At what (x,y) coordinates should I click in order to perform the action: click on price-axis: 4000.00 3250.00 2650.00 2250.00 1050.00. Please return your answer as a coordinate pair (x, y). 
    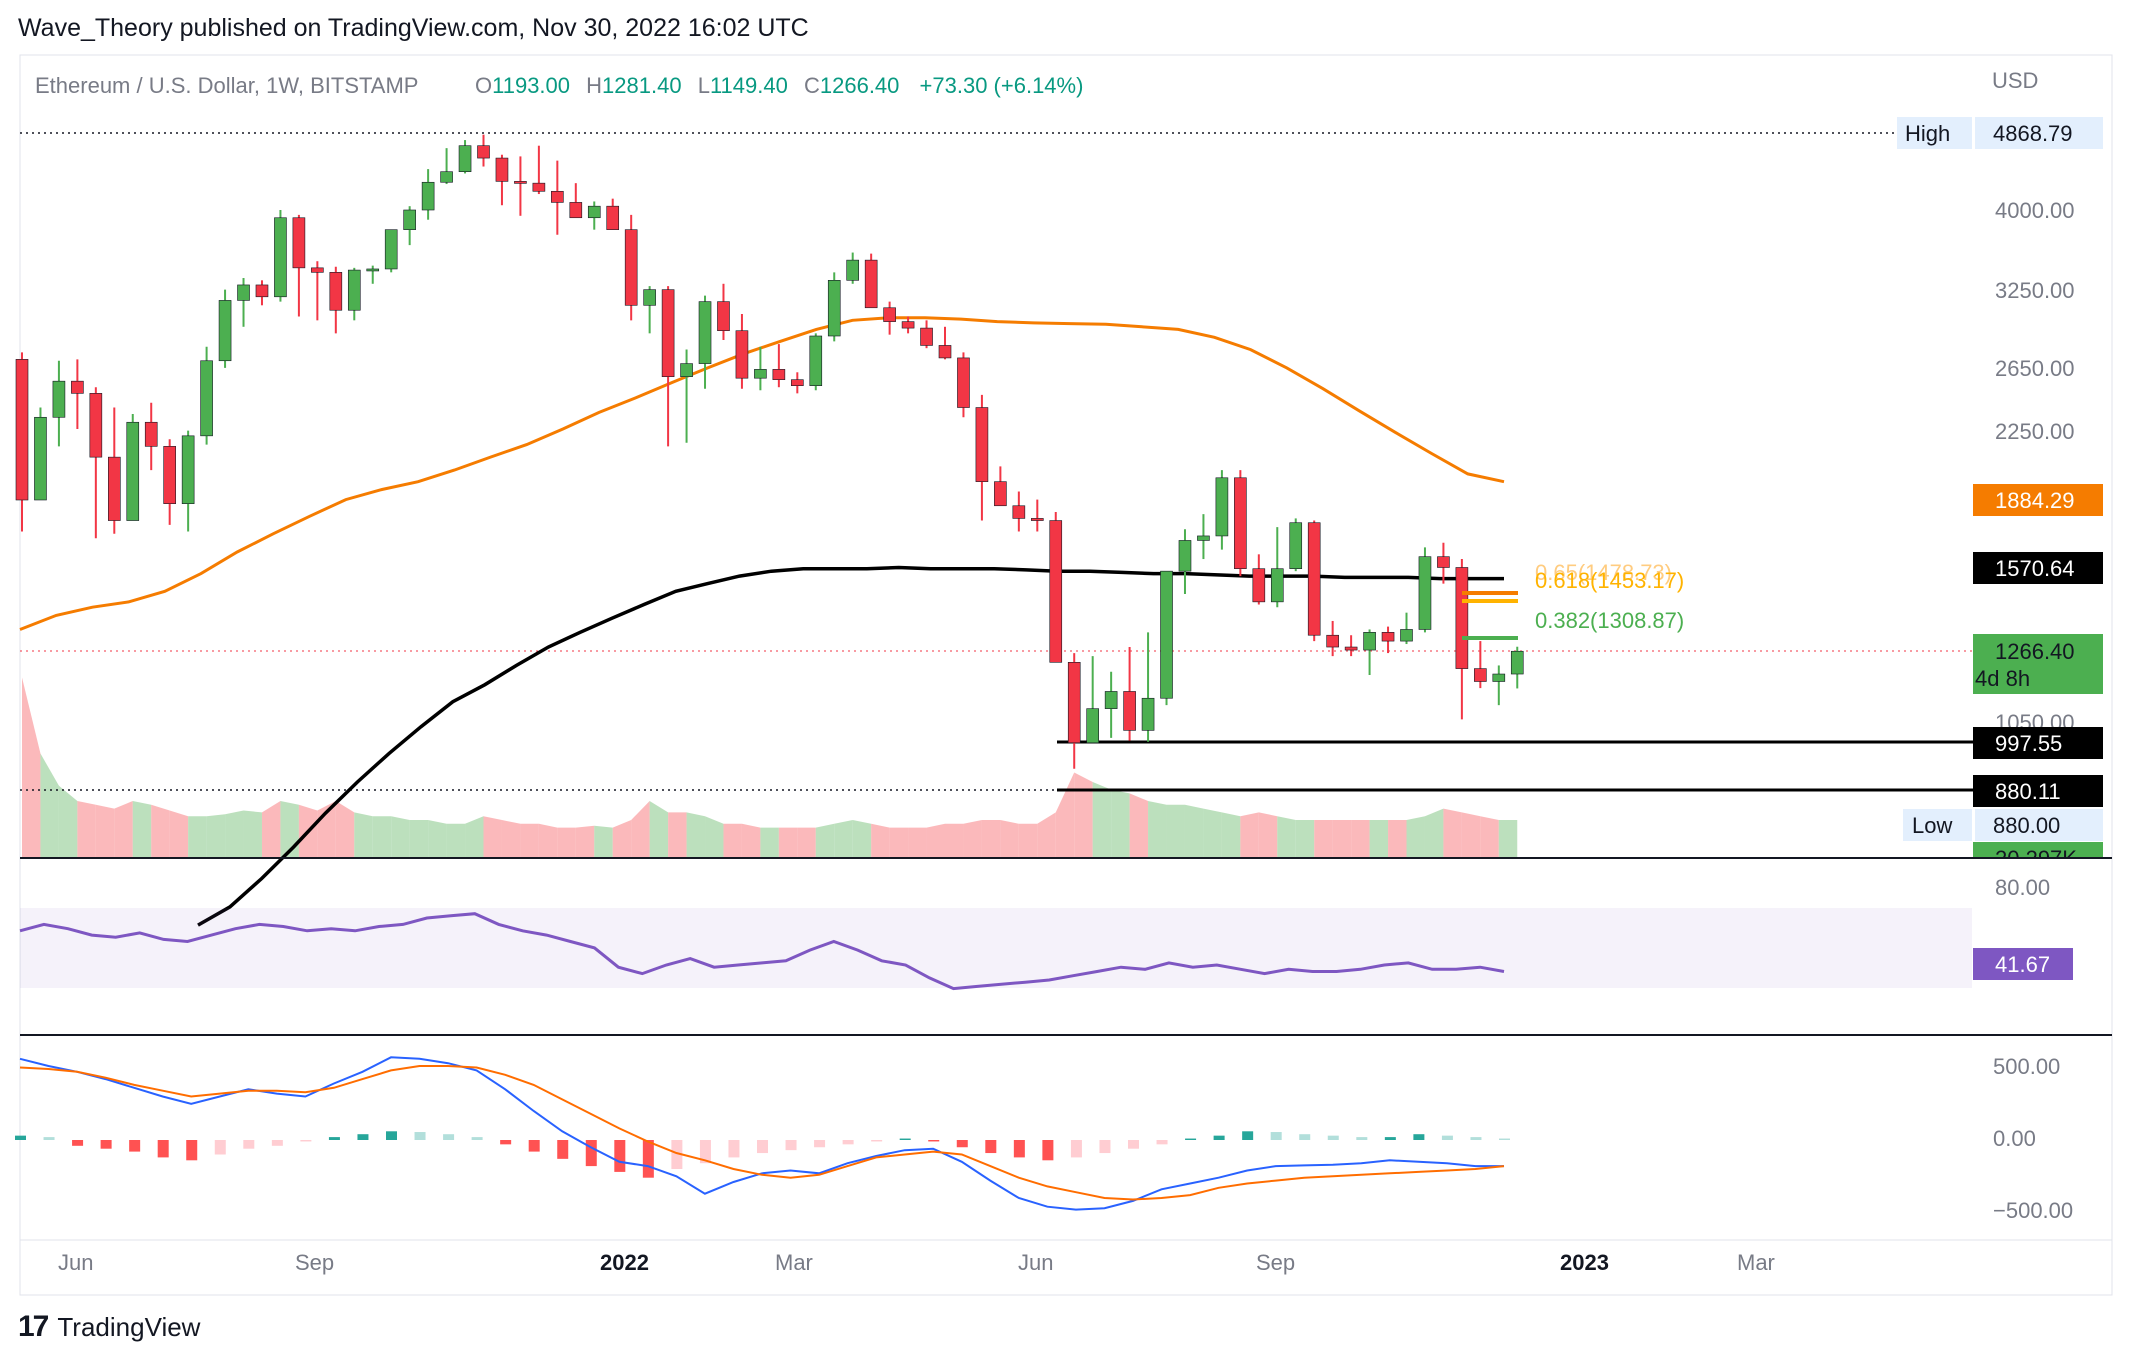
    Looking at the image, I should click on (2035, 466).